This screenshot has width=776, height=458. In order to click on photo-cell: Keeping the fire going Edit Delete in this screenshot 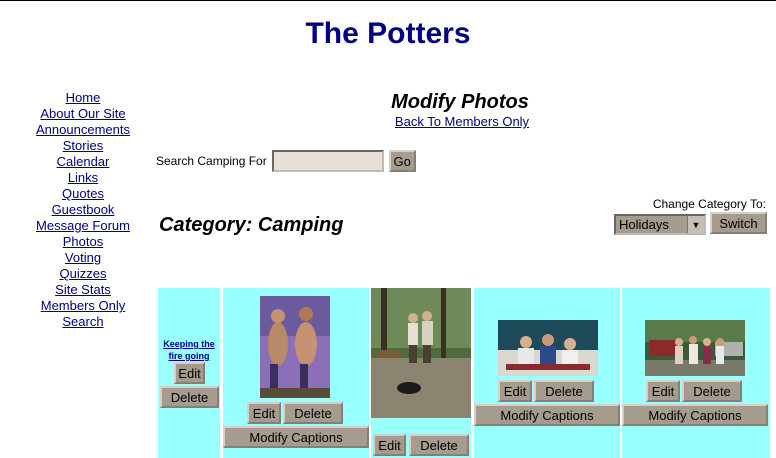, I will do `click(189, 373)`.